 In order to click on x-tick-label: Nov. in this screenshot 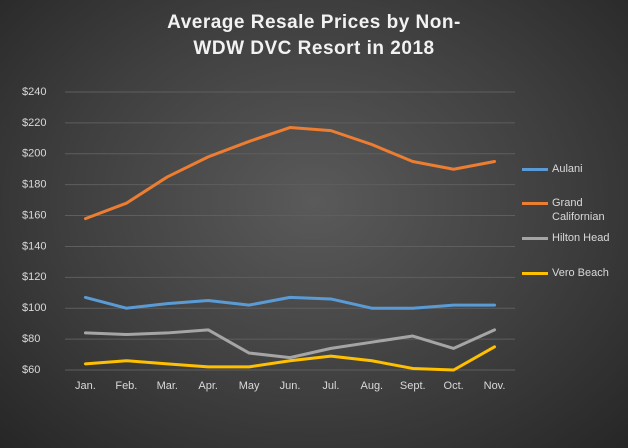, I will do `click(495, 386)`.